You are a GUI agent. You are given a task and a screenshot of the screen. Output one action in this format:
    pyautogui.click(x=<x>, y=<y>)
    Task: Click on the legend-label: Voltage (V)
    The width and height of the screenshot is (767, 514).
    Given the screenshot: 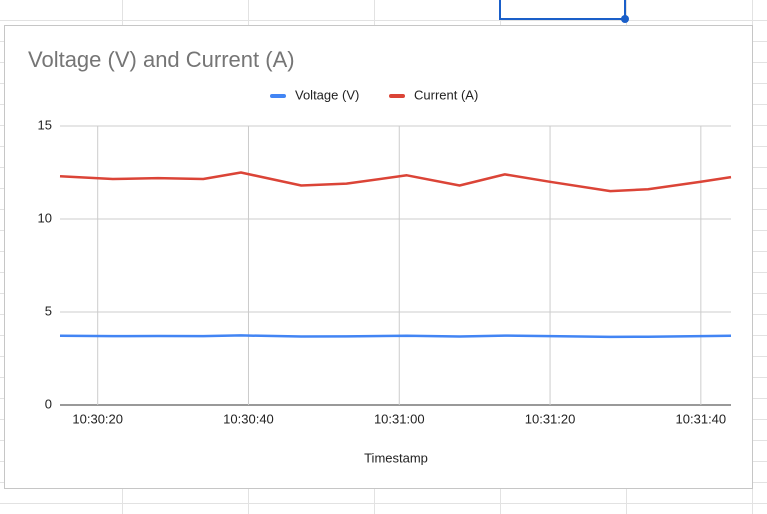 What is the action you would take?
    pyautogui.click(x=327, y=94)
    